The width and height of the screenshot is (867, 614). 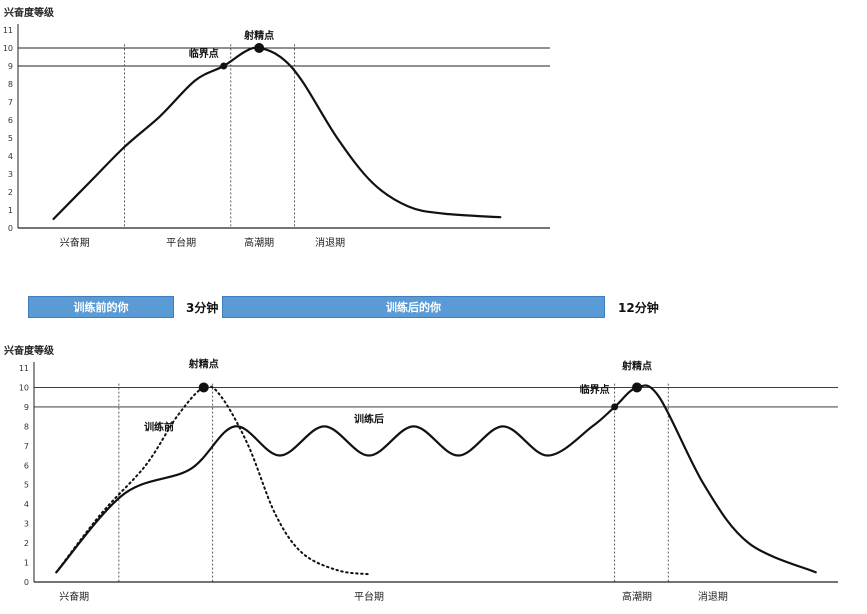 What do you see at coordinates (10, 192) in the screenshot?
I see `top-y-tick-label: 2` at bounding box center [10, 192].